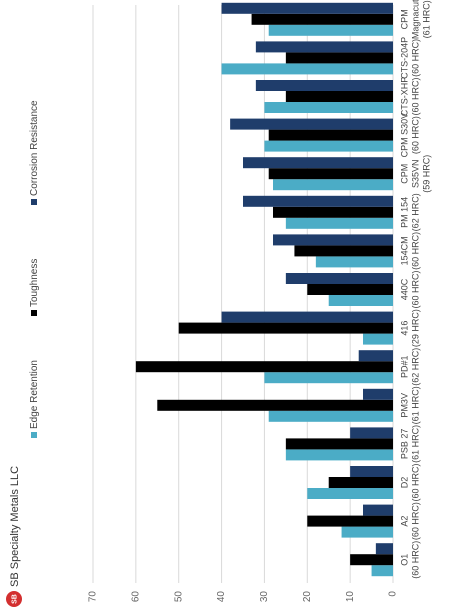  Describe the element at coordinates (264, 597) in the screenshot. I see `y-tick-label: 30` at that location.